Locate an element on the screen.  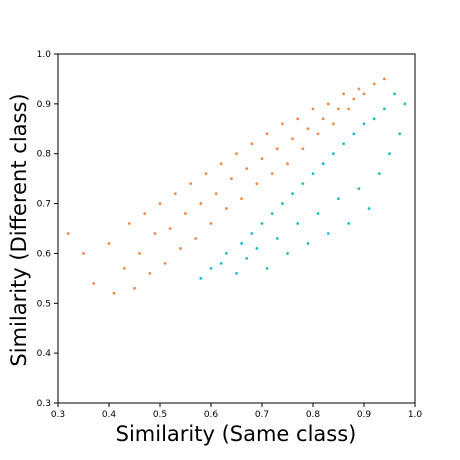
y-tick-label: 0.6 is located at coordinates (44, 254).